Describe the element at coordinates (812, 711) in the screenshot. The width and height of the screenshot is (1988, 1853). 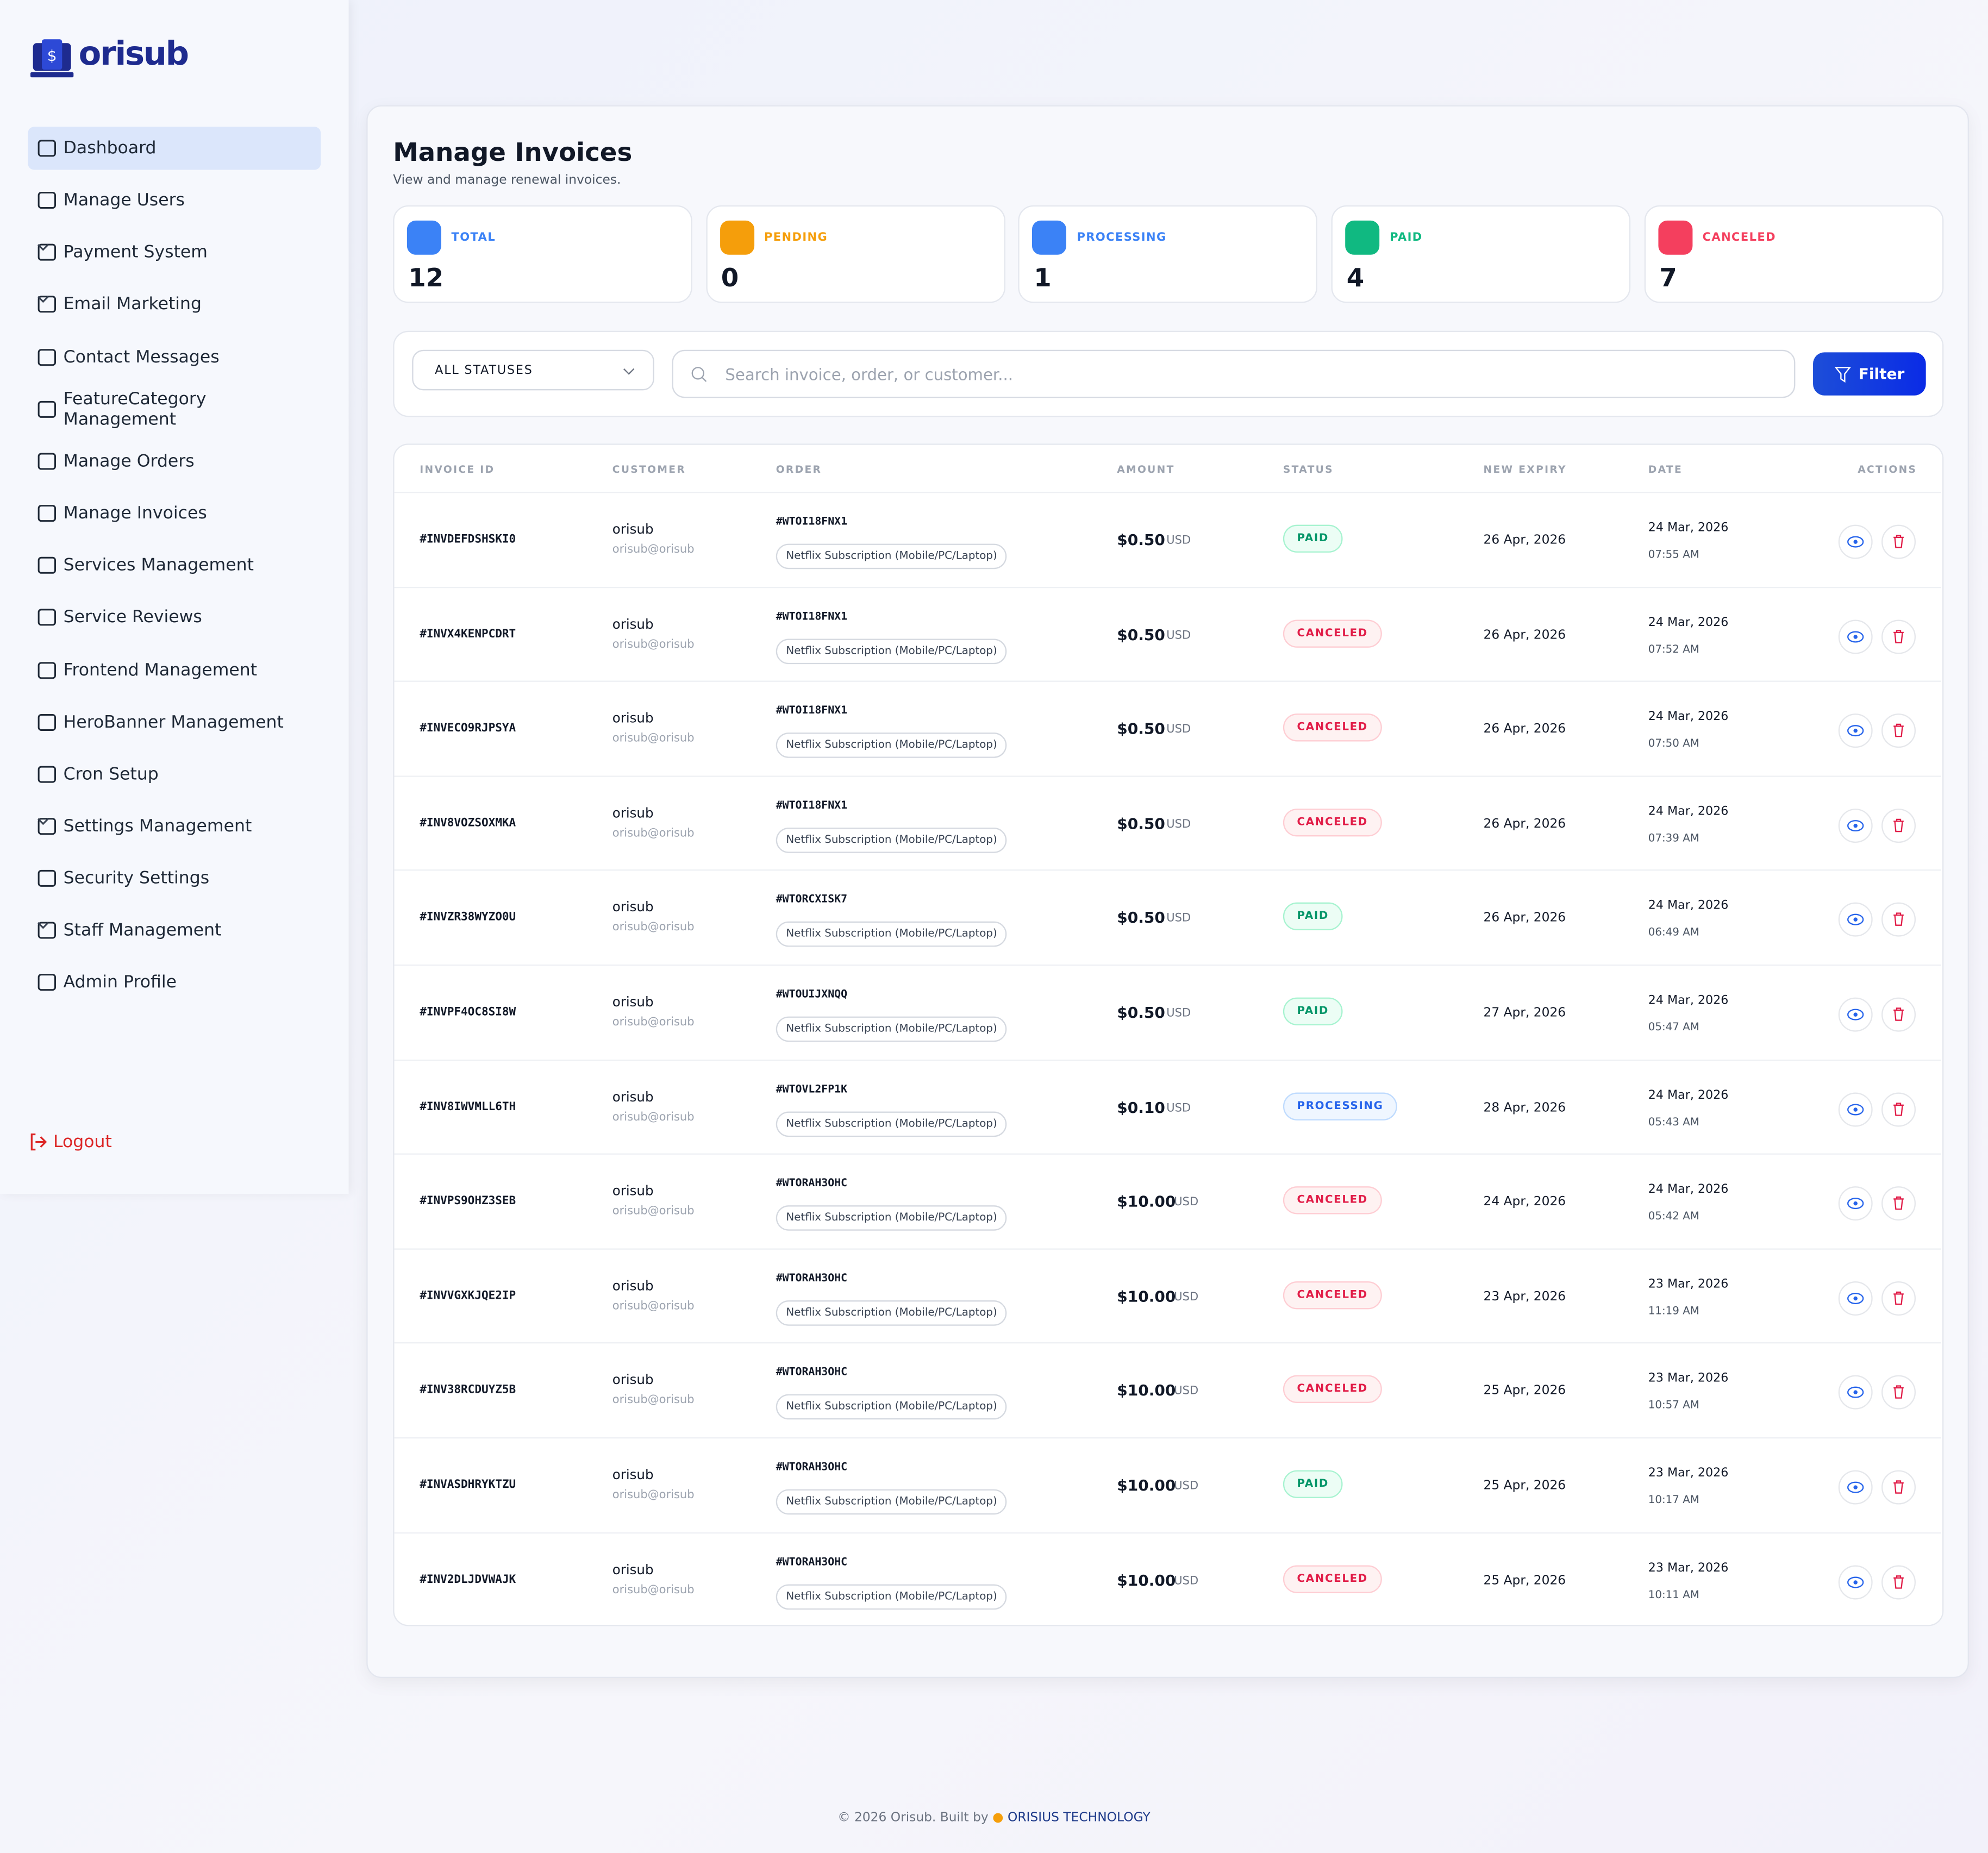
I see `order-id: #WTOI18FNX1` at that location.